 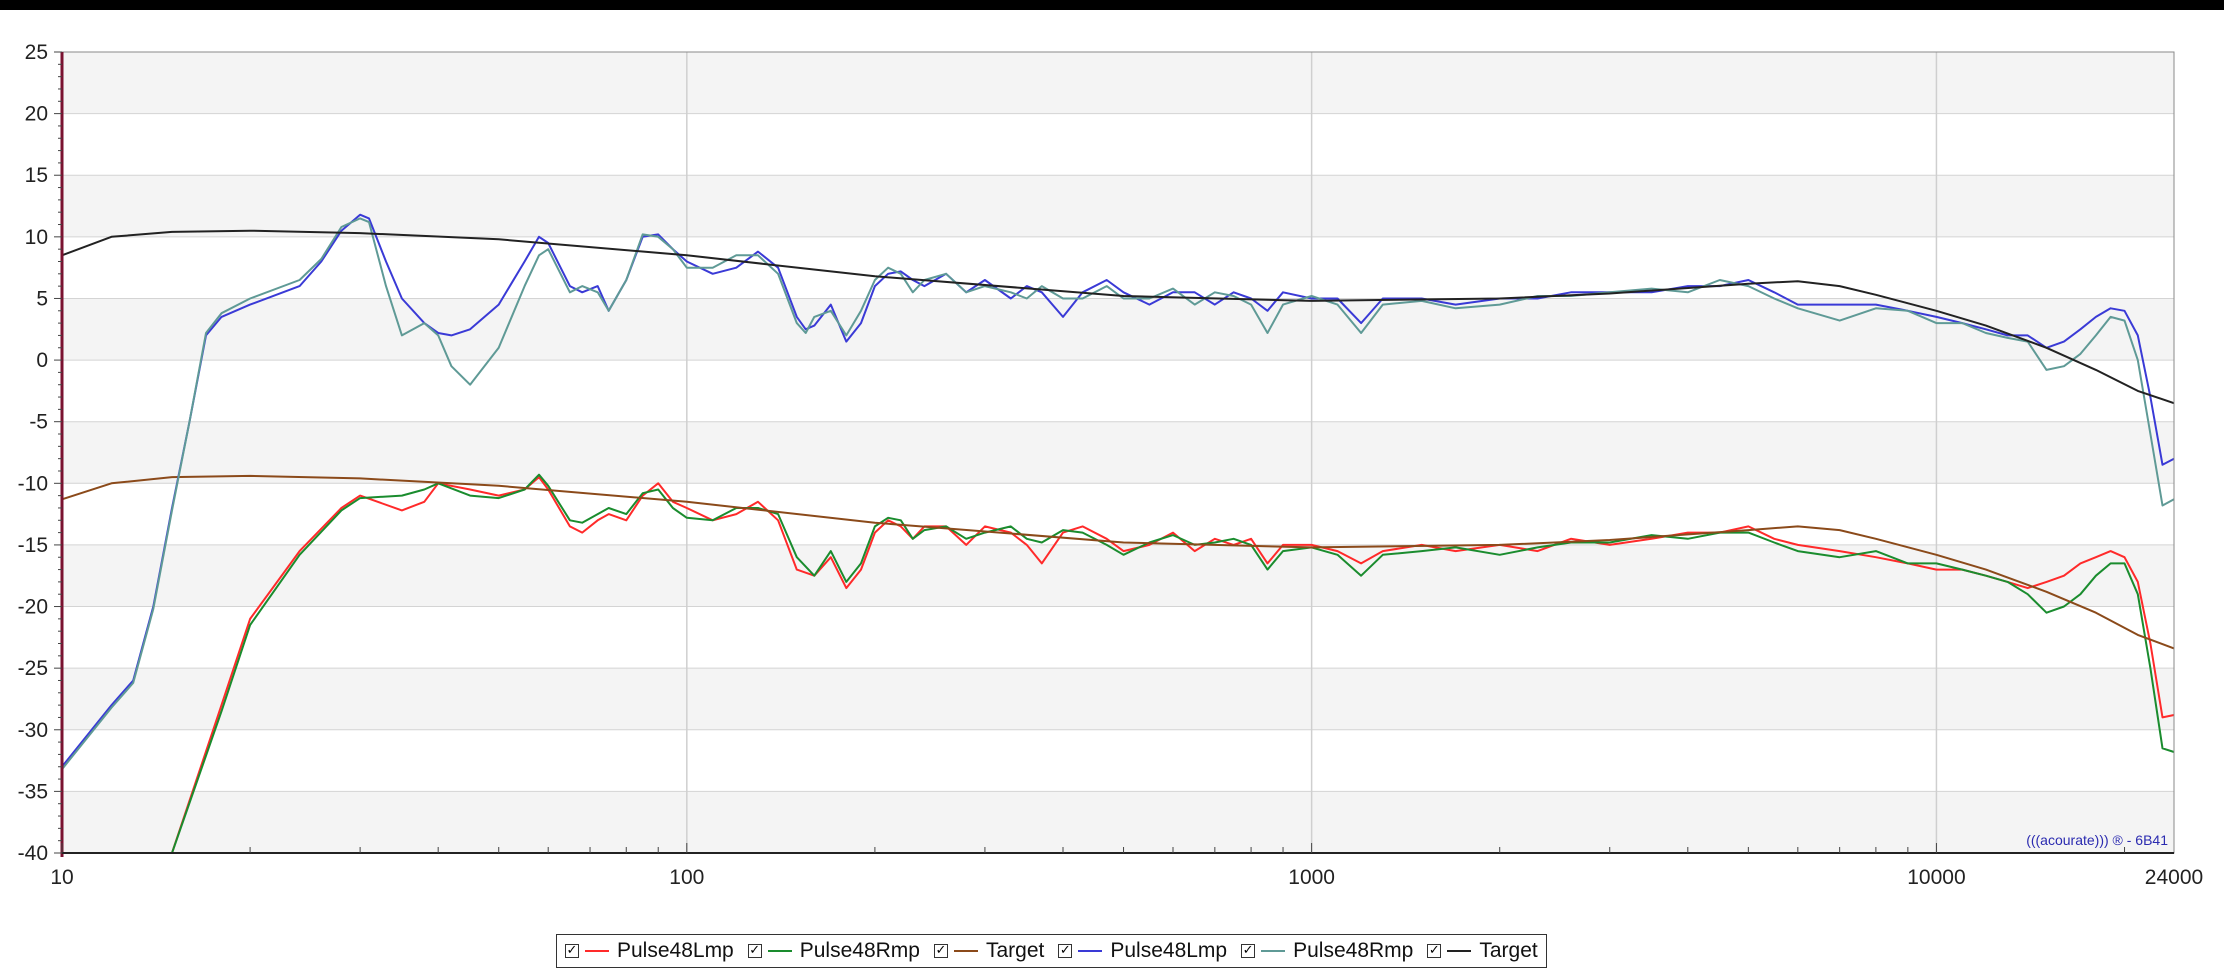 I want to click on x-tick-label: 10000, so click(x=1936, y=877).